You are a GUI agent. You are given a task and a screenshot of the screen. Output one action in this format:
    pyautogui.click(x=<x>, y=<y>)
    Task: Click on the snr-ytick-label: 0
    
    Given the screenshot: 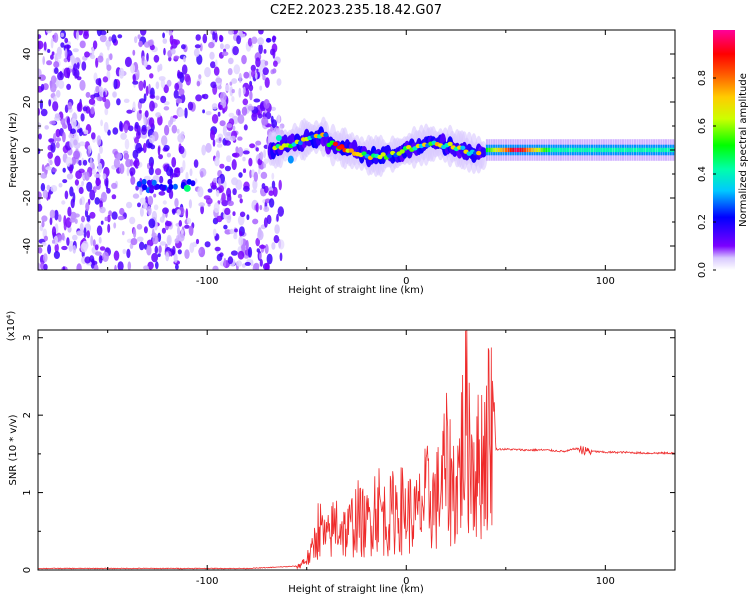 What is the action you would take?
    pyautogui.click(x=27, y=570)
    